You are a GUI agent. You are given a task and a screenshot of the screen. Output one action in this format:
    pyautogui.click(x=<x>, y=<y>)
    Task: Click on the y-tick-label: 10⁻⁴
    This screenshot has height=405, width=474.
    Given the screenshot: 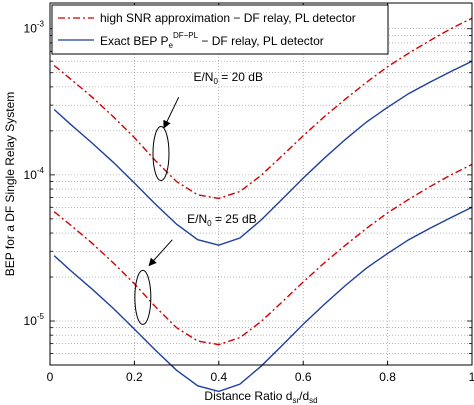 What is the action you would take?
    pyautogui.click(x=34, y=174)
    